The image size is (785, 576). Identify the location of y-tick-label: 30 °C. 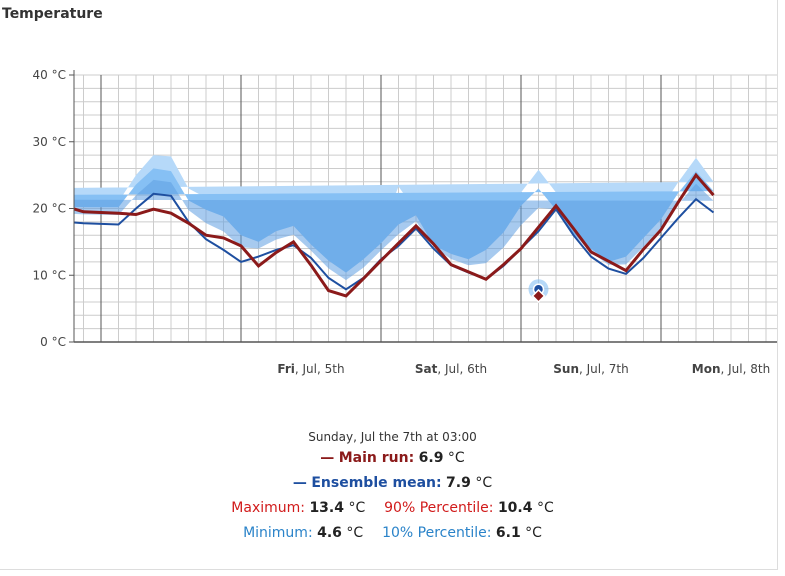
(49, 142).